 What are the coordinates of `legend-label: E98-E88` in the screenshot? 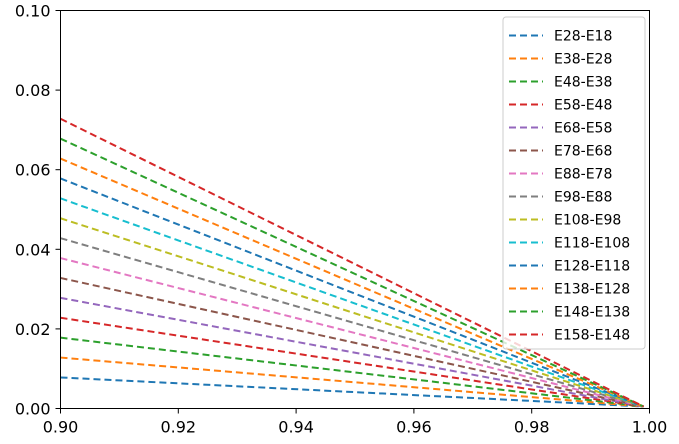 It's located at (583, 198).